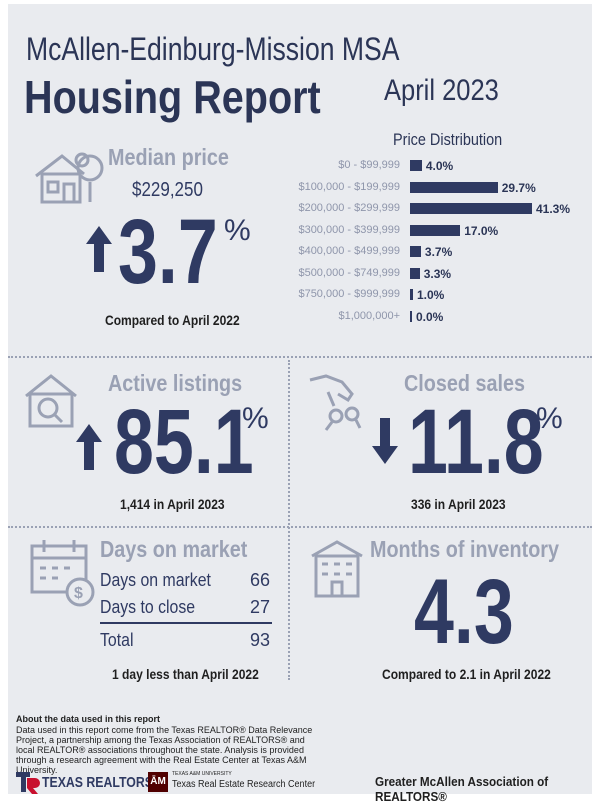 This screenshot has height=804, width=600. I want to click on section-divider-vertical, so click(289, 520).